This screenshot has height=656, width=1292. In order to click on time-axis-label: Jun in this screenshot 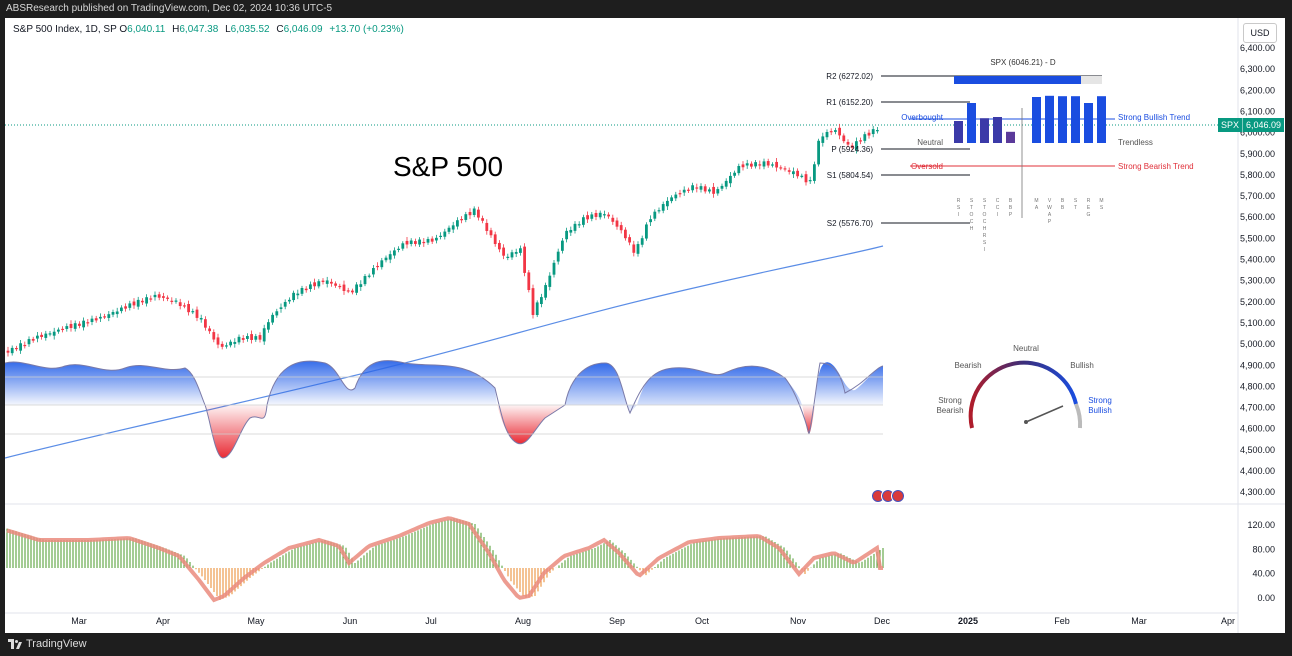, I will do `click(350, 621)`.